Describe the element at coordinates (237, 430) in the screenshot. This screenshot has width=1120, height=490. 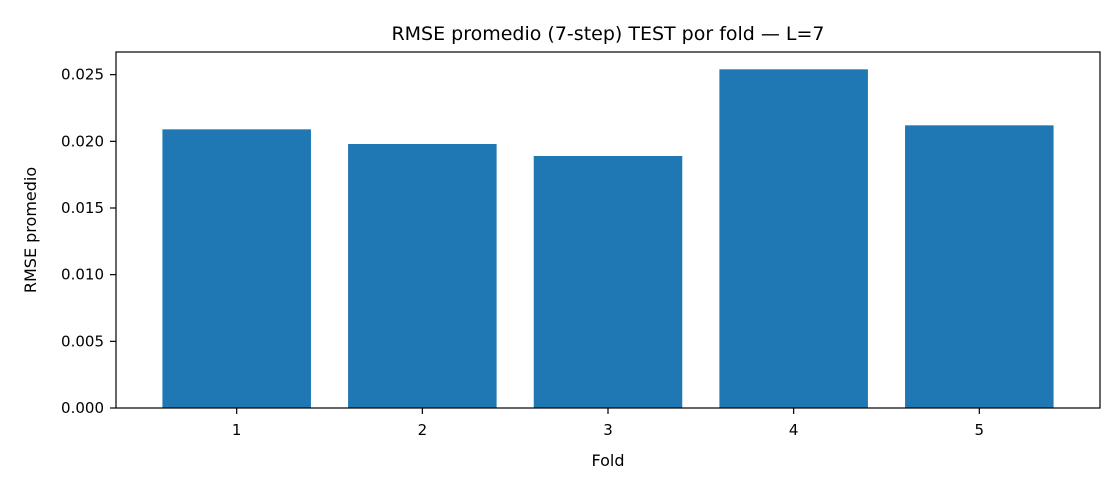
I see `x-tick-label: 1` at that location.